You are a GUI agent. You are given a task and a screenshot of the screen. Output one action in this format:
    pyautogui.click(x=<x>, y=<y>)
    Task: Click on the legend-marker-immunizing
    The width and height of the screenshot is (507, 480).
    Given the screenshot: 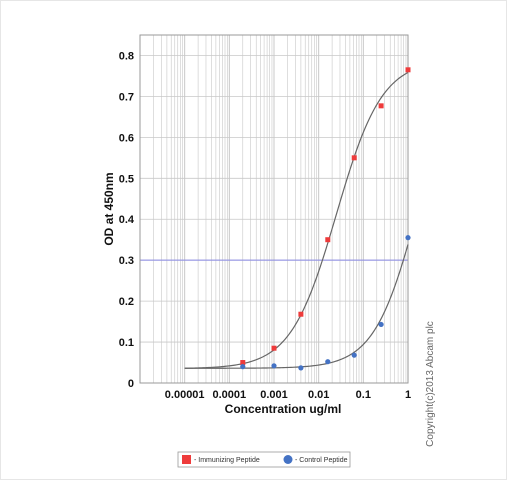 What is the action you would take?
    pyautogui.click(x=186, y=459)
    